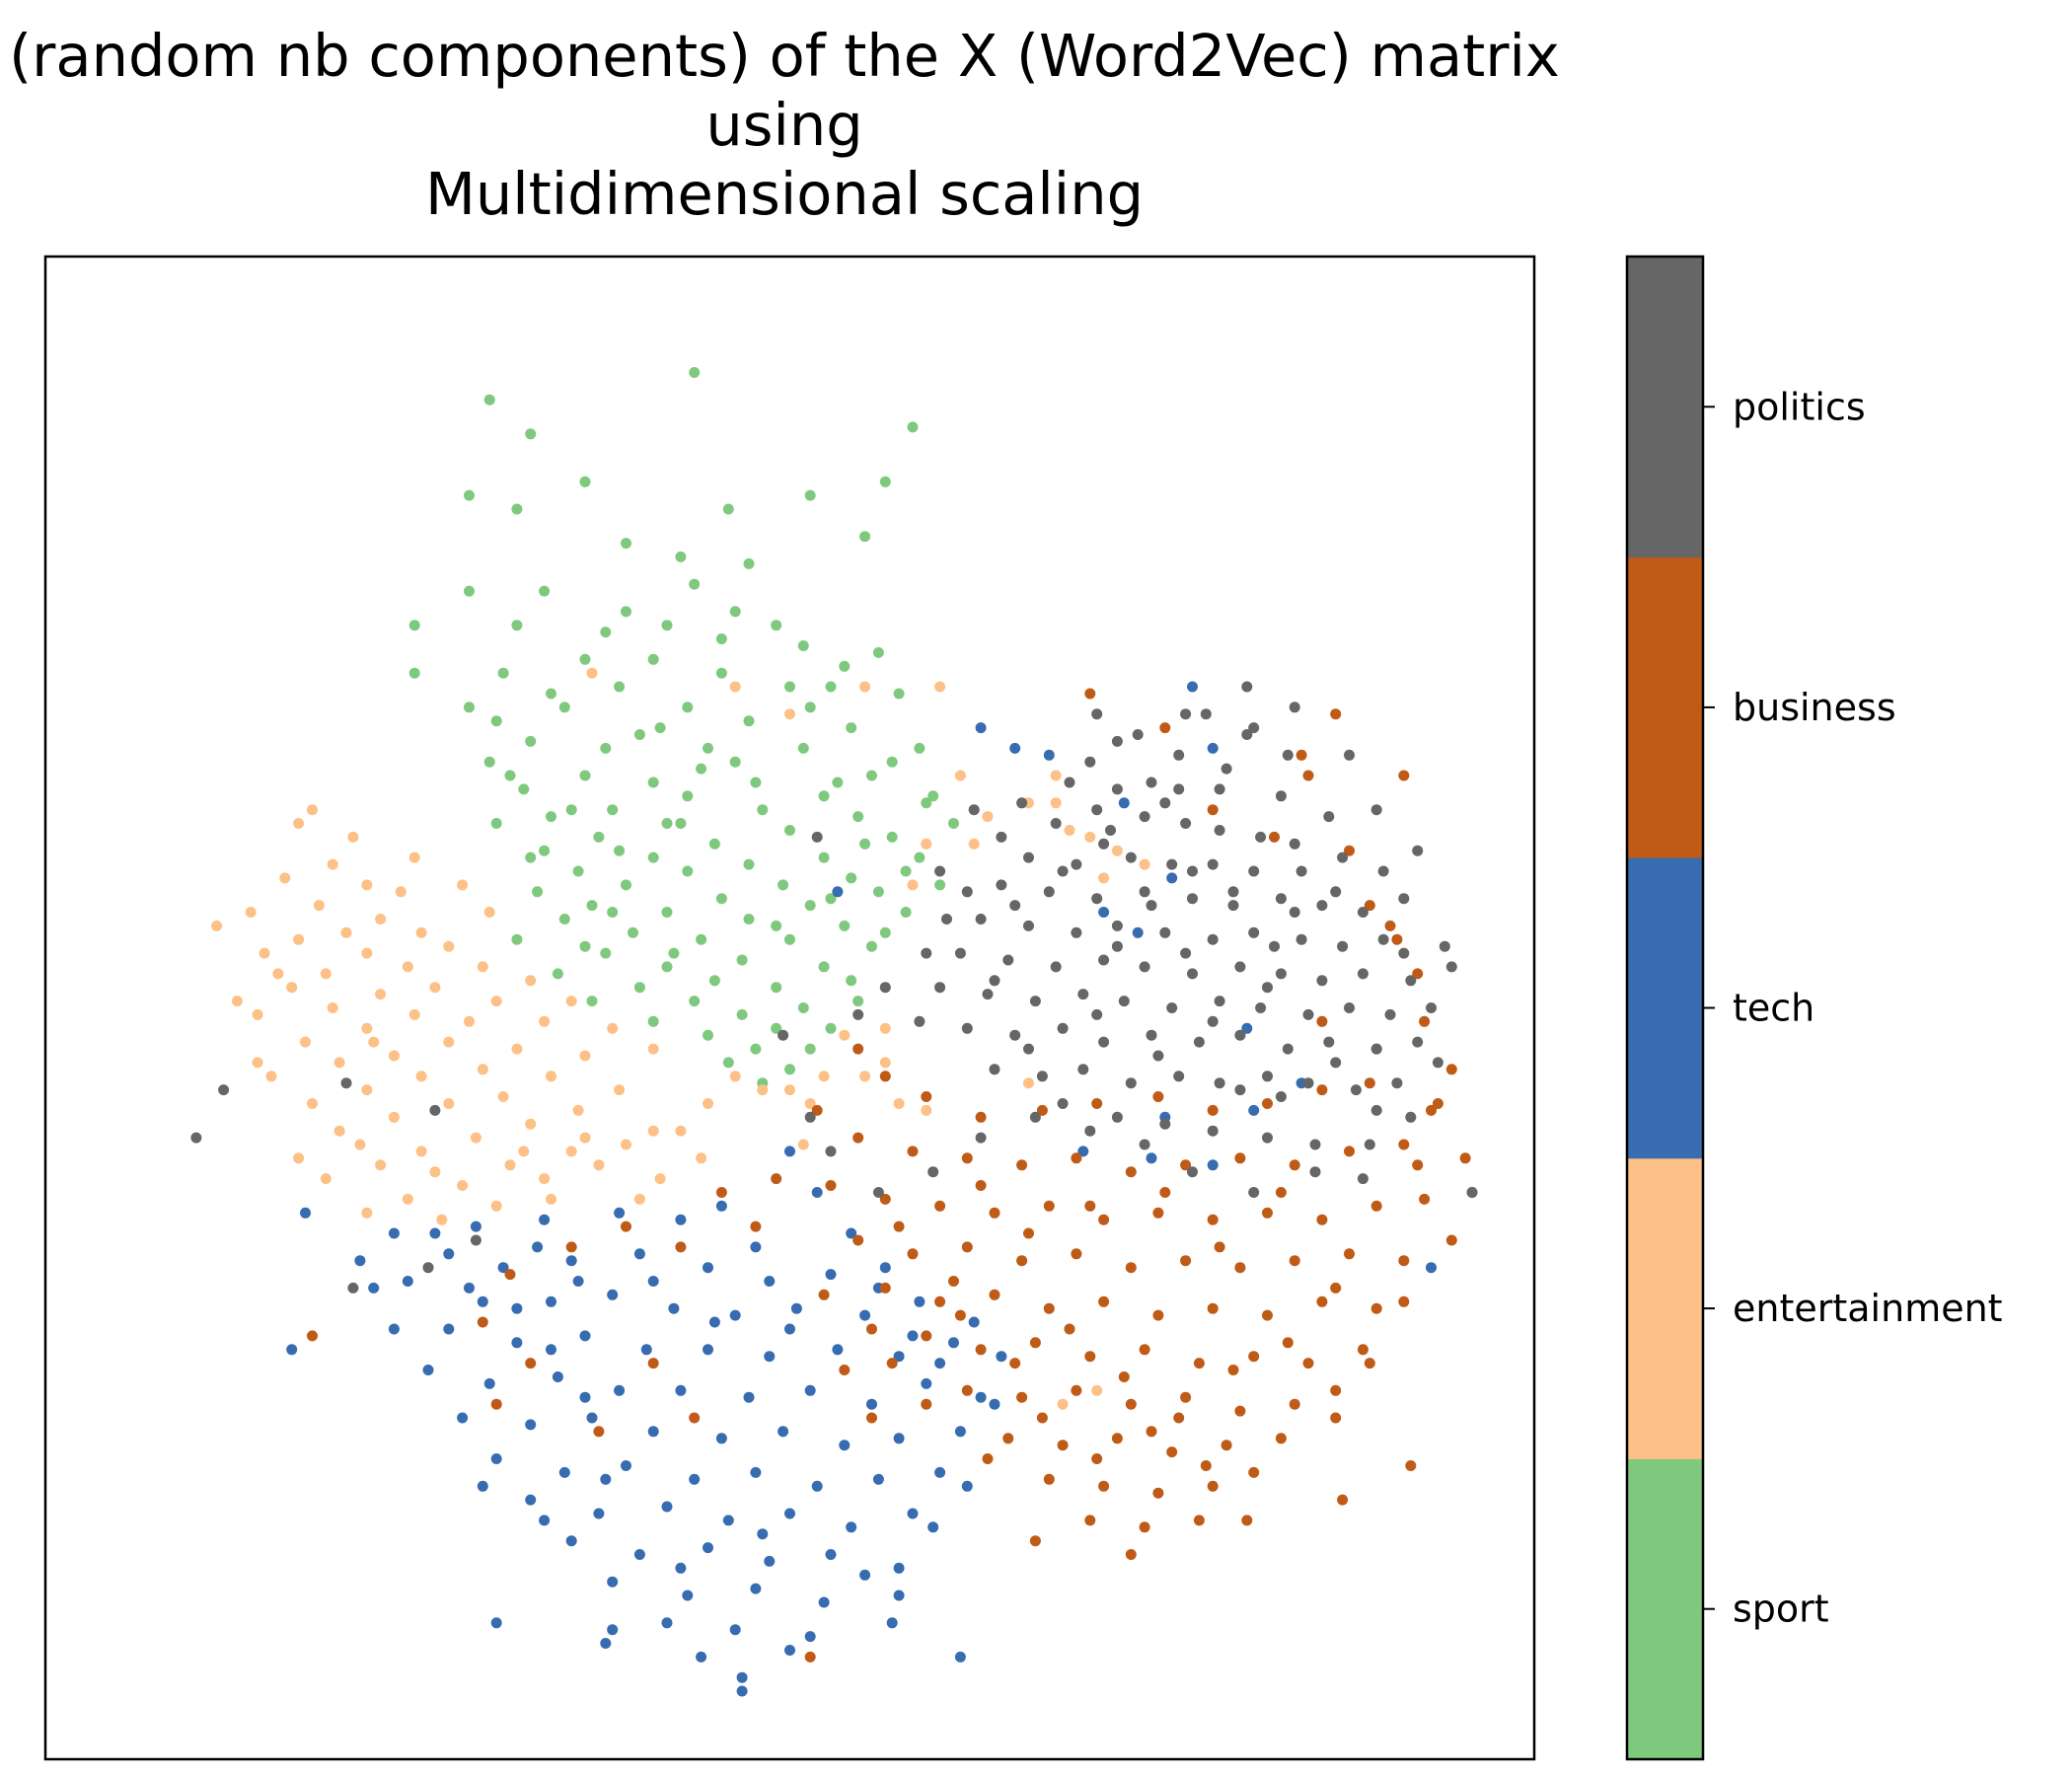 Image resolution: width=2072 pixels, height=1776 pixels. I want to click on colorbar-label-politics: politics, so click(1800, 407).